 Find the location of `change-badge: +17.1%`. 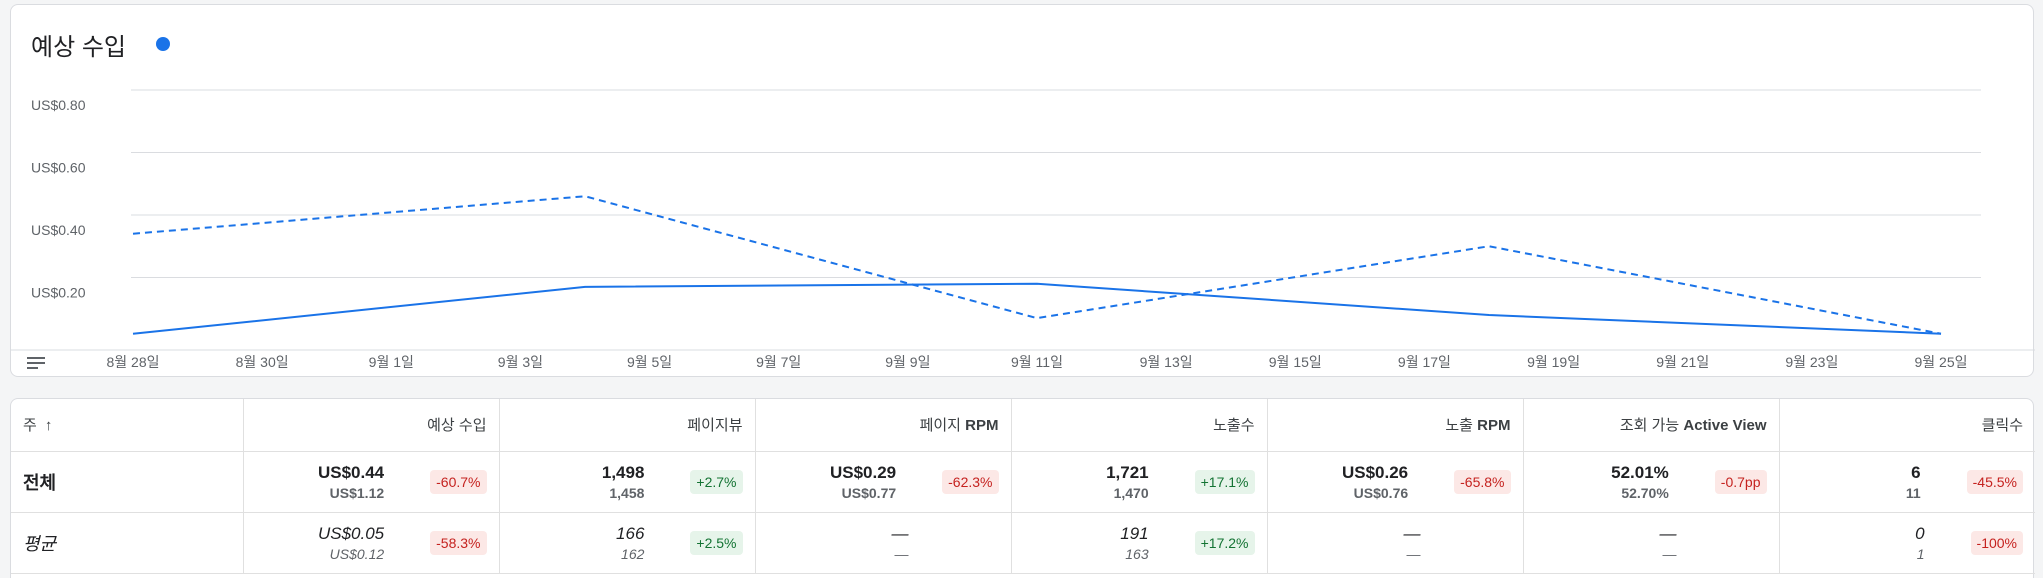

change-badge: +17.1% is located at coordinates (1224, 481).